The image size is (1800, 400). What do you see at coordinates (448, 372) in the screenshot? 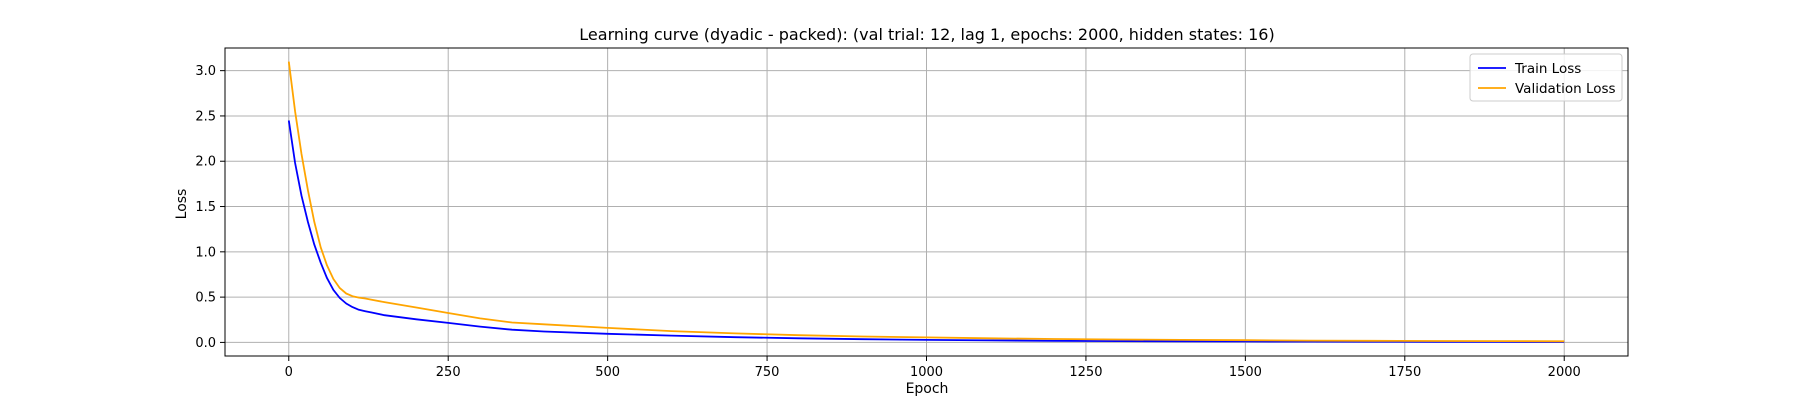
I see `x-tick-label: 250` at bounding box center [448, 372].